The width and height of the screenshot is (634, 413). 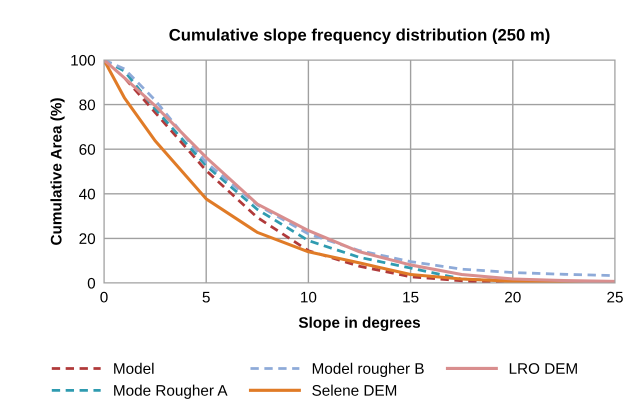 What do you see at coordinates (87, 104) in the screenshot?
I see `y-tick-label: 80` at bounding box center [87, 104].